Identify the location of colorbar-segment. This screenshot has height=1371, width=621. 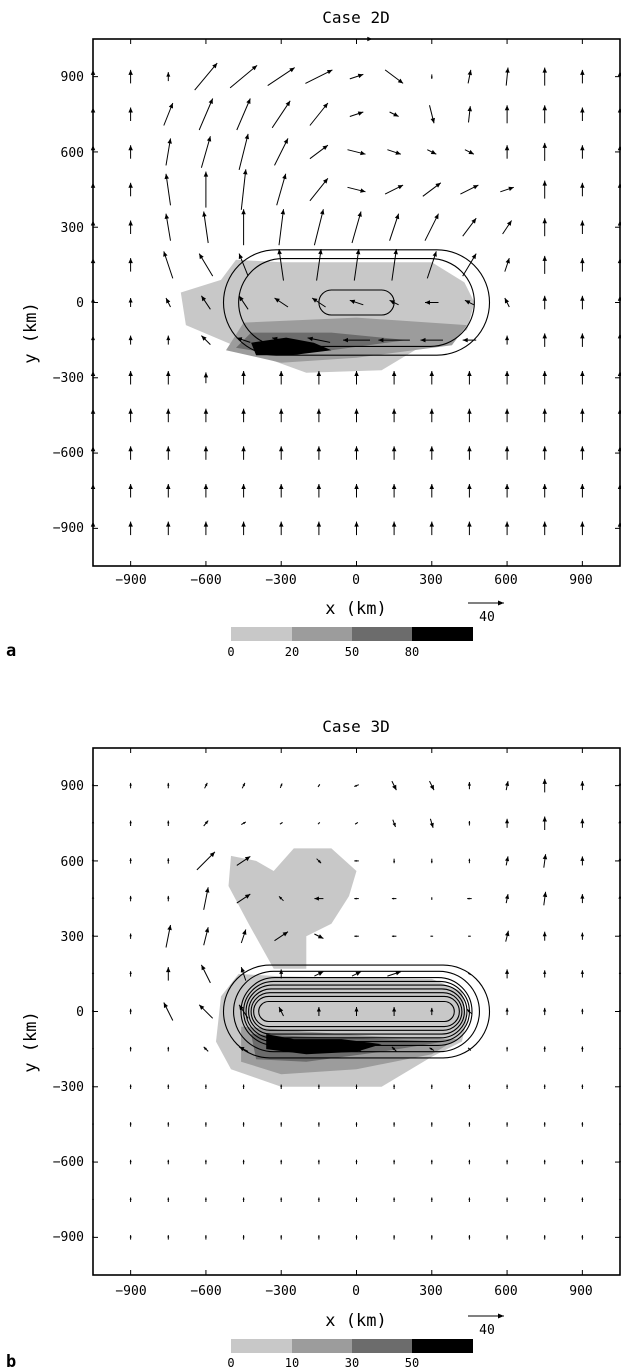
(322, 634).